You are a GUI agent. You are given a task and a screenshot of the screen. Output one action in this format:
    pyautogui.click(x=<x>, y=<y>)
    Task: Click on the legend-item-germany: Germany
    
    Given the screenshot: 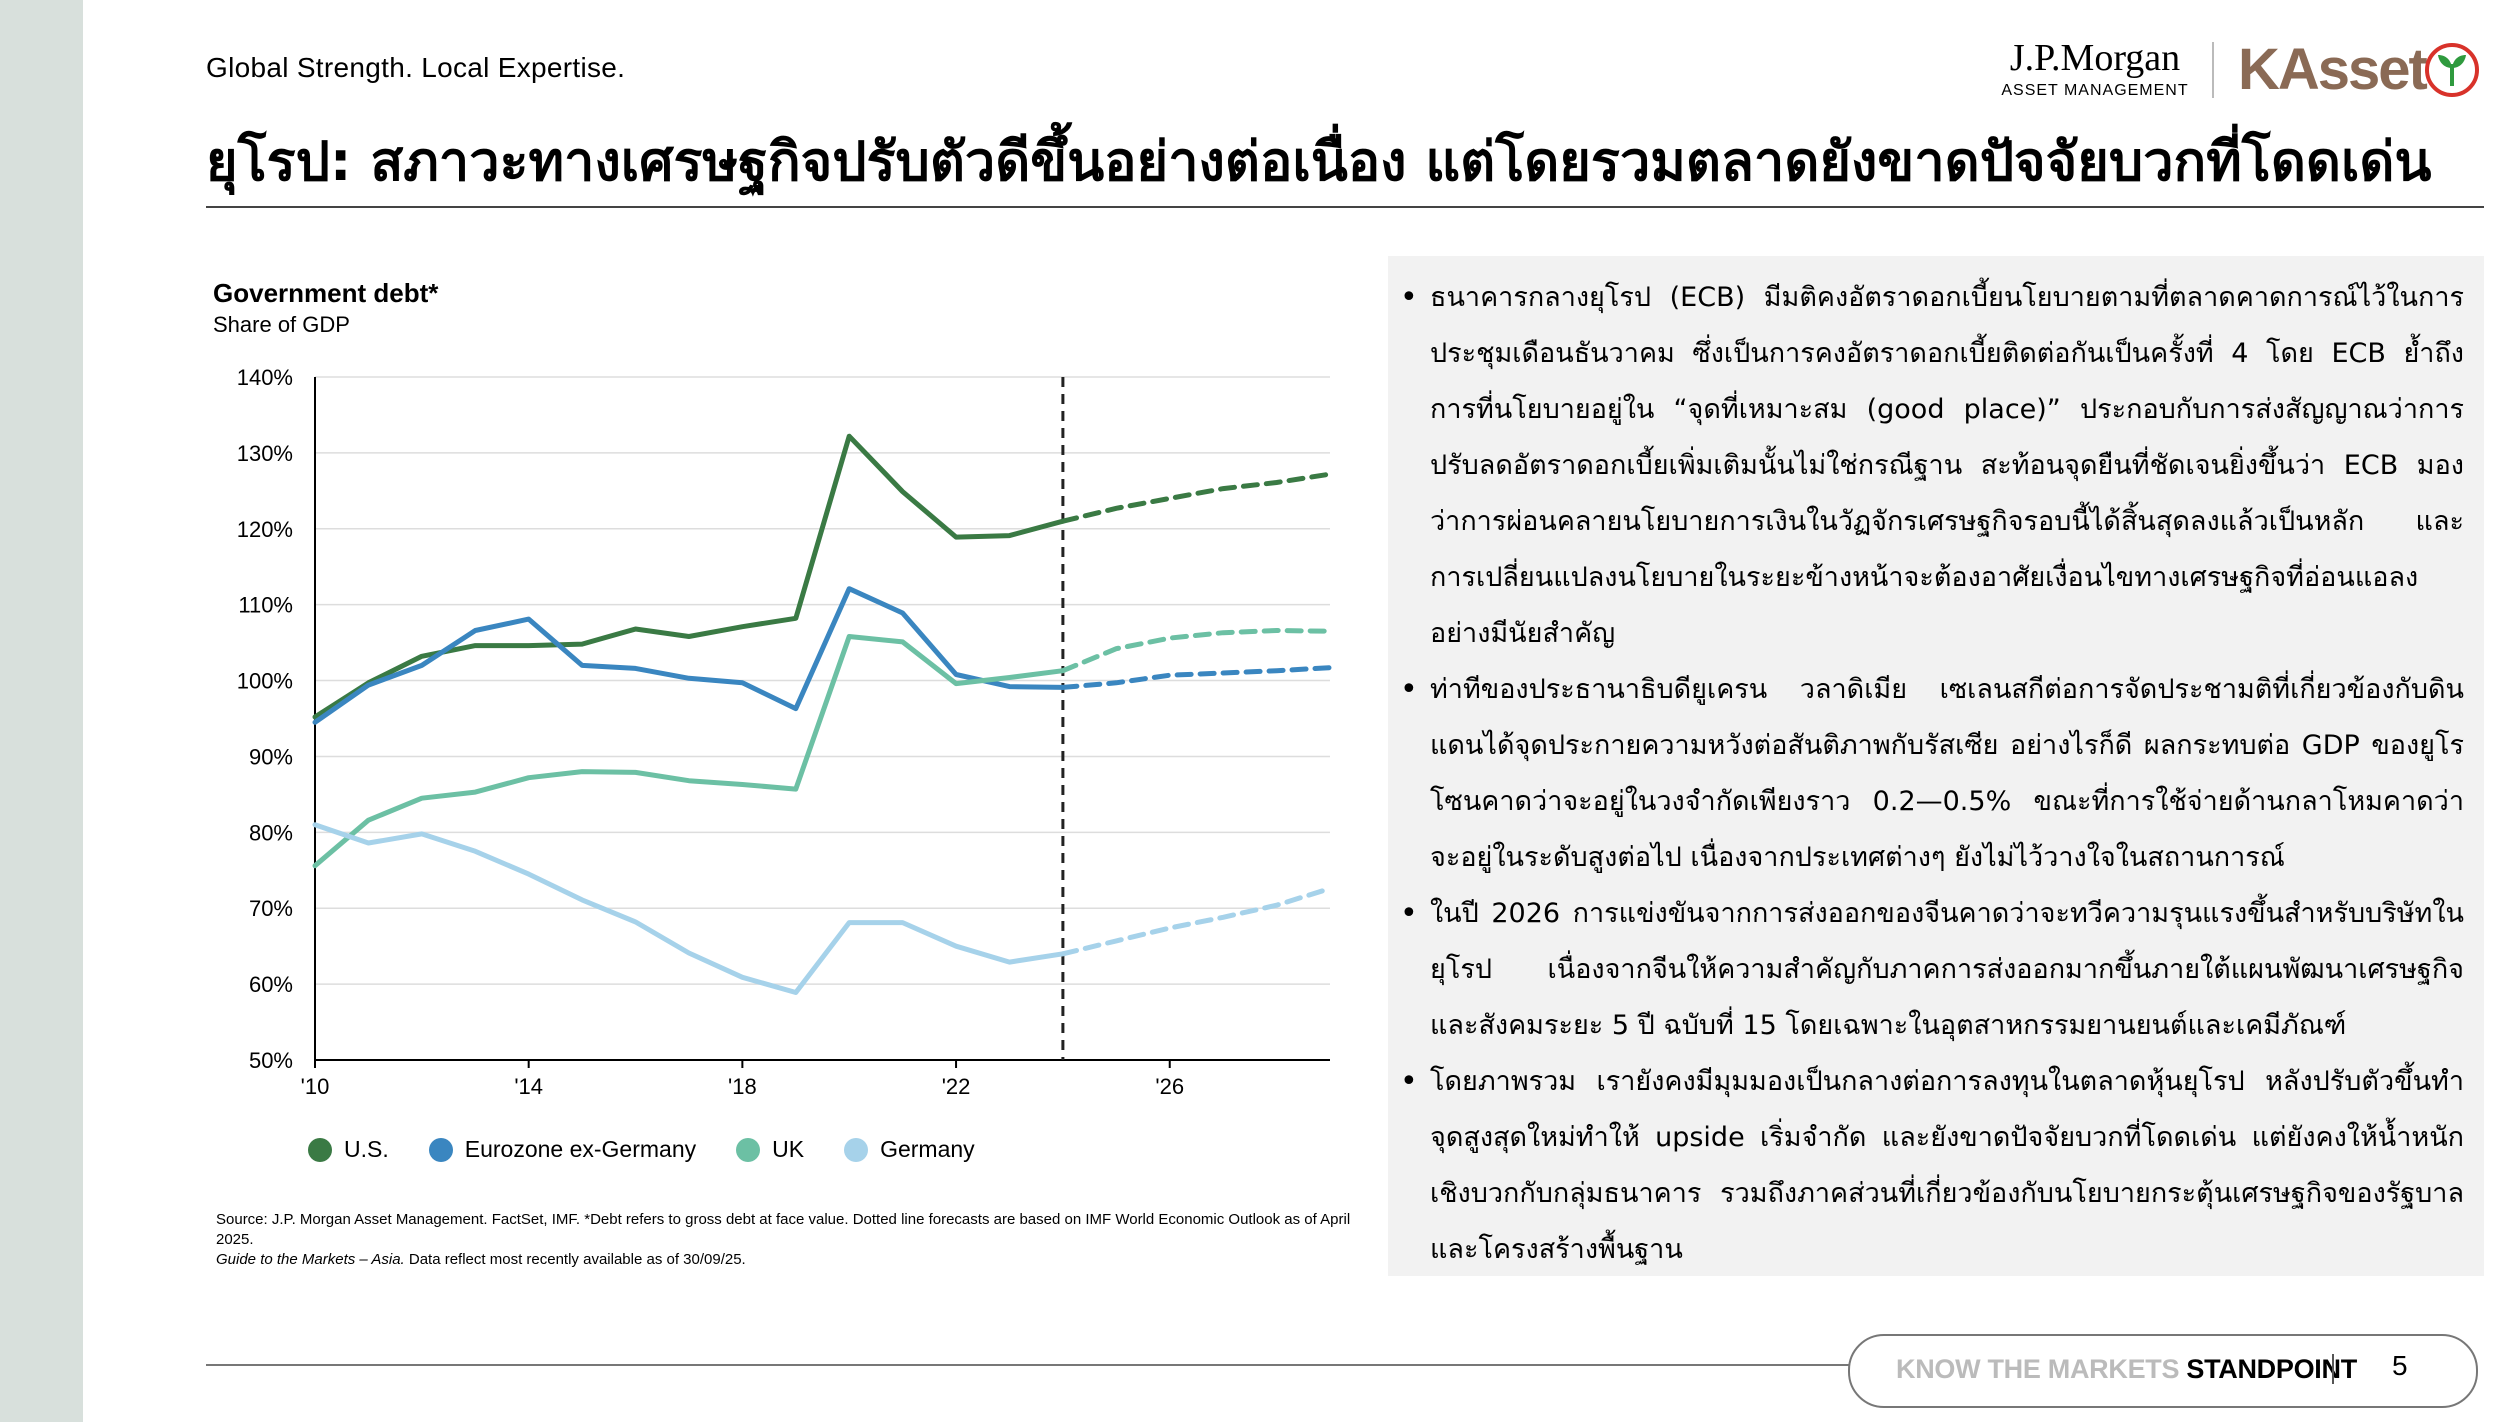 What is the action you would take?
    pyautogui.click(x=909, y=1149)
    